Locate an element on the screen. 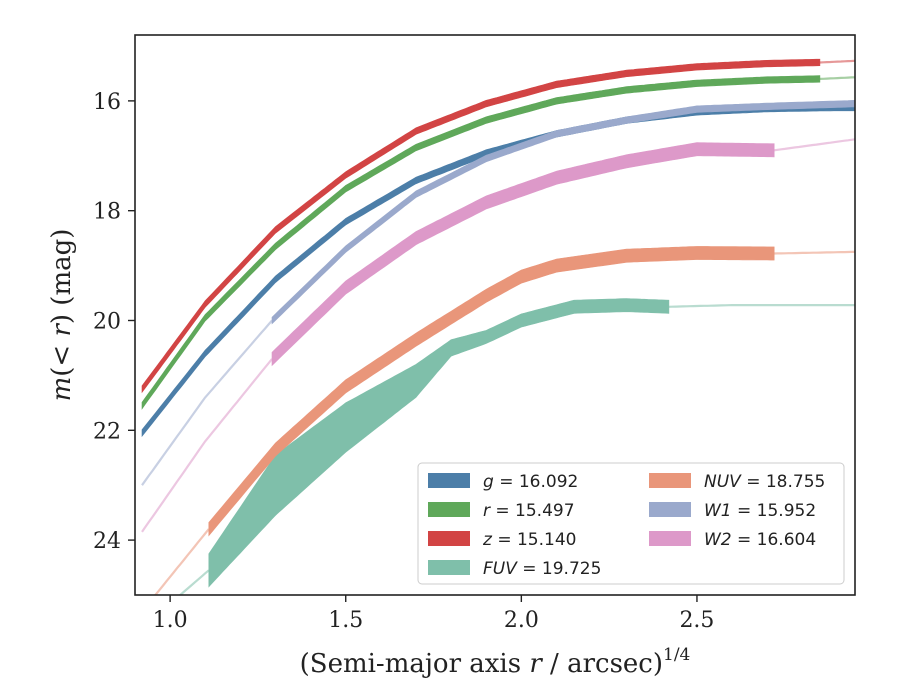 This screenshot has height=700, width=900. x-axis-title-variable: r is located at coordinates (536, 664).